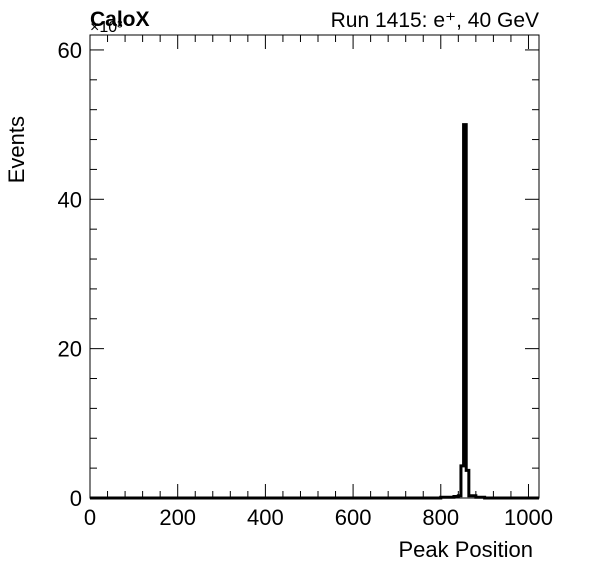  What do you see at coordinates (177, 517) in the screenshot?
I see `x-tick-label: 200` at bounding box center [177, 517].